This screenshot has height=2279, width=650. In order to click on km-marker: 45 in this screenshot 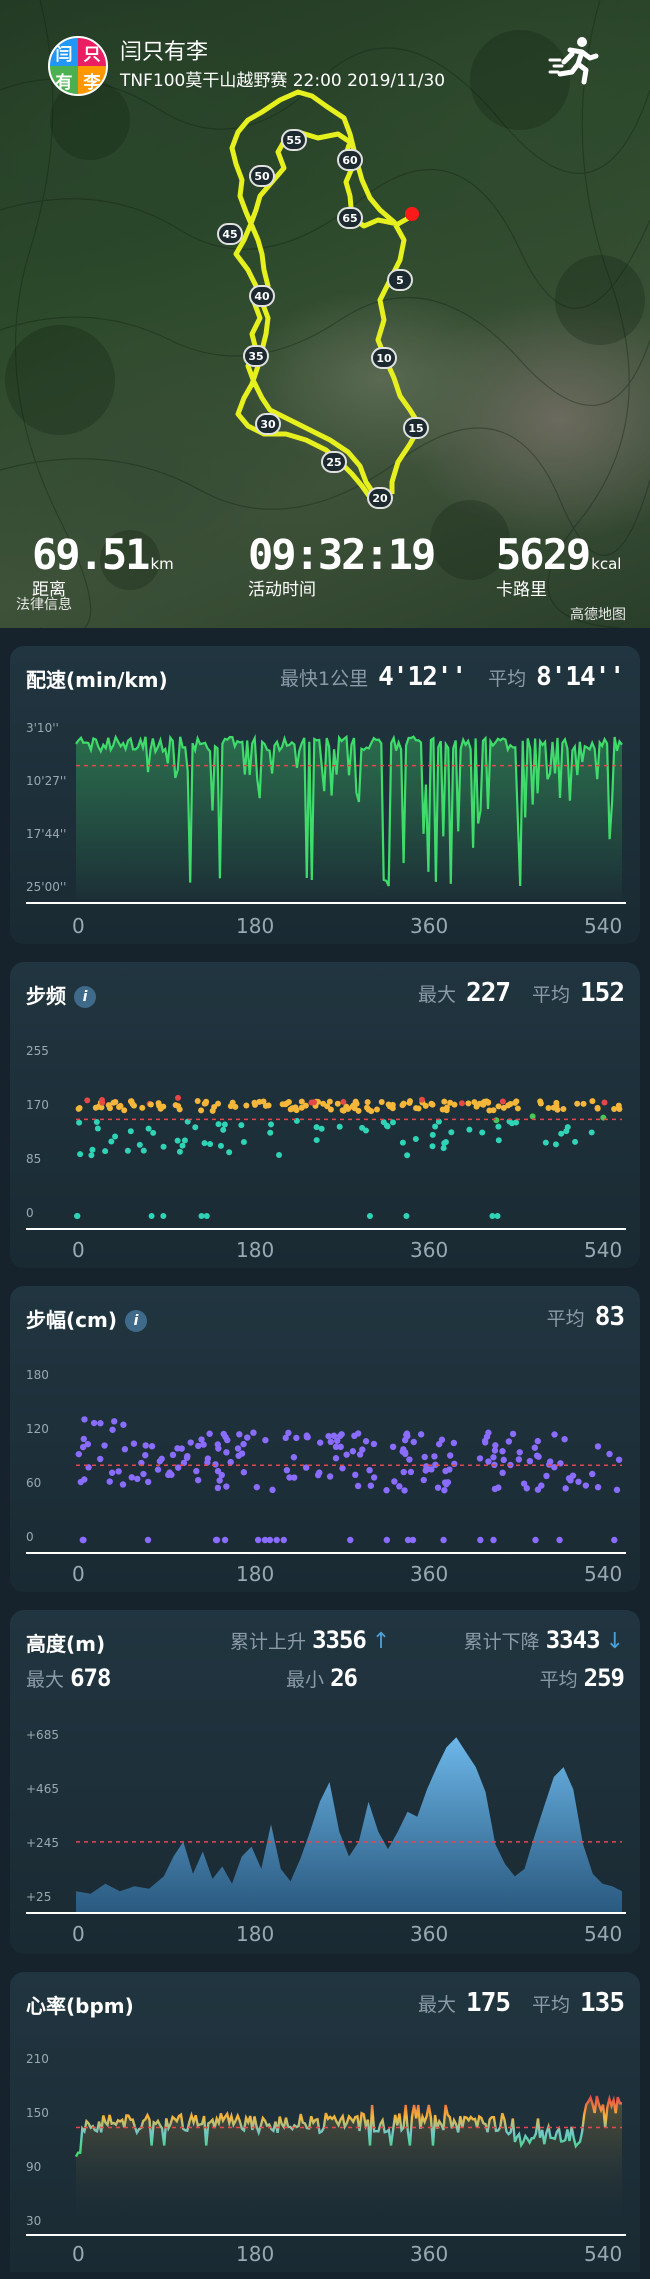, I will do `click(230, 234)`.